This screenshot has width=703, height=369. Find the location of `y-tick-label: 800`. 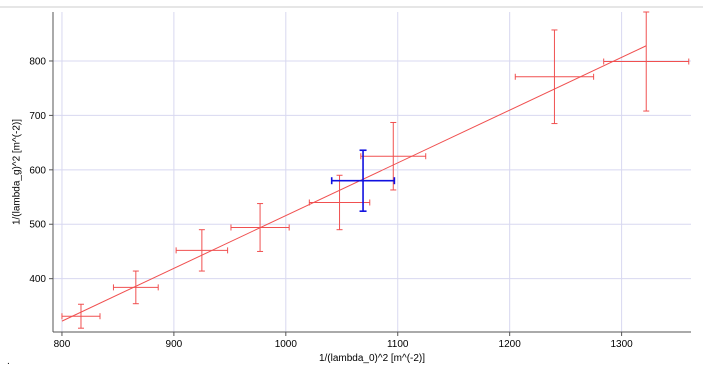

y-tick-label: 800 is located at coordinates (37, 61).